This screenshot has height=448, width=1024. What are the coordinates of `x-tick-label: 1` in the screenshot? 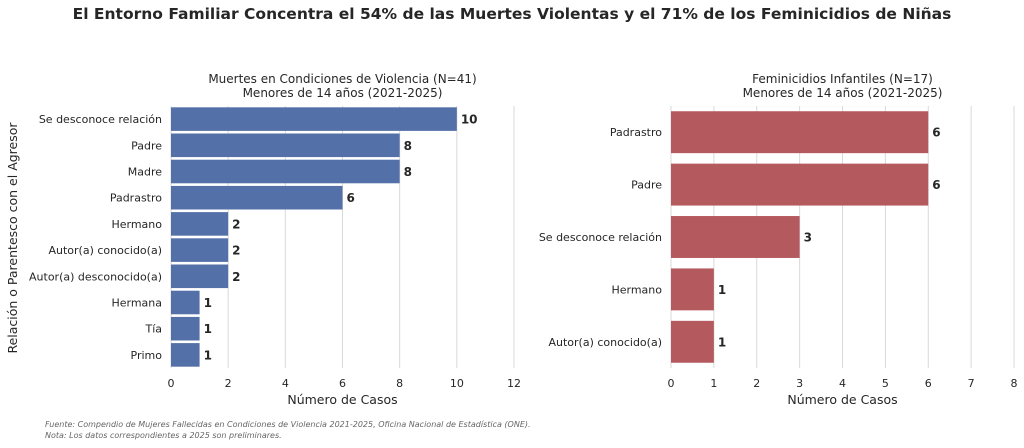 It's located at (713, 383).